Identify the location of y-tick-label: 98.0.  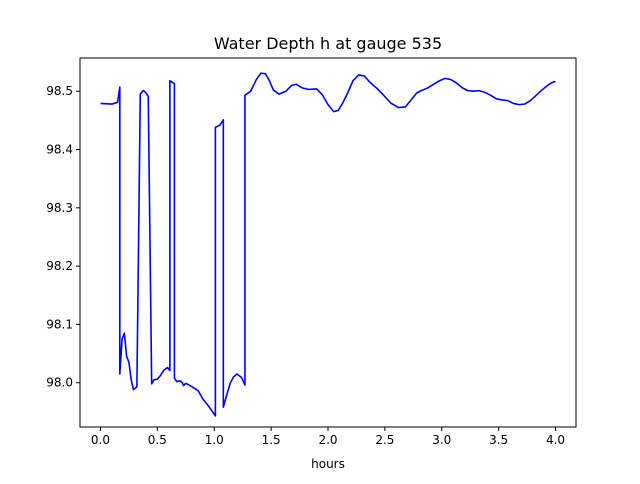
(59, 383).